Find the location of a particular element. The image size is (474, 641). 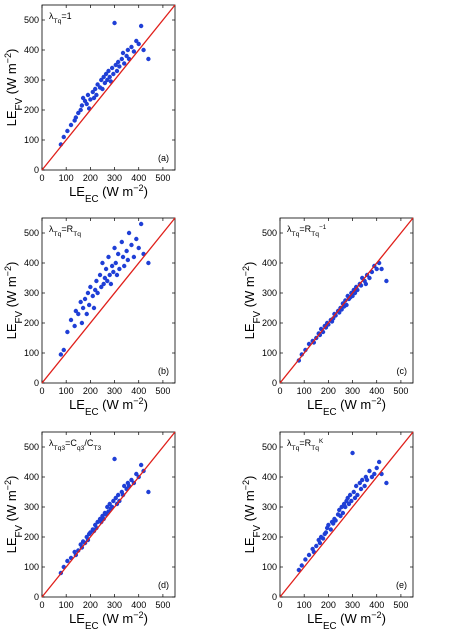

panel-label: (d) is located at coordinates (163, 585).